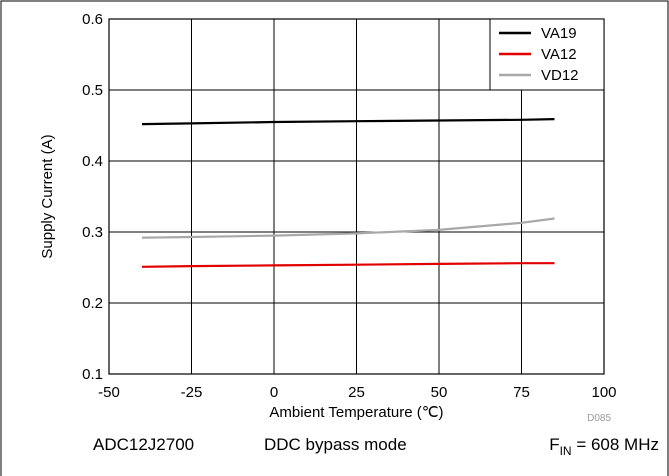 The image size is (669, 476). I want to click on legend: VA19 VA12 VD12, so click(547, 54).